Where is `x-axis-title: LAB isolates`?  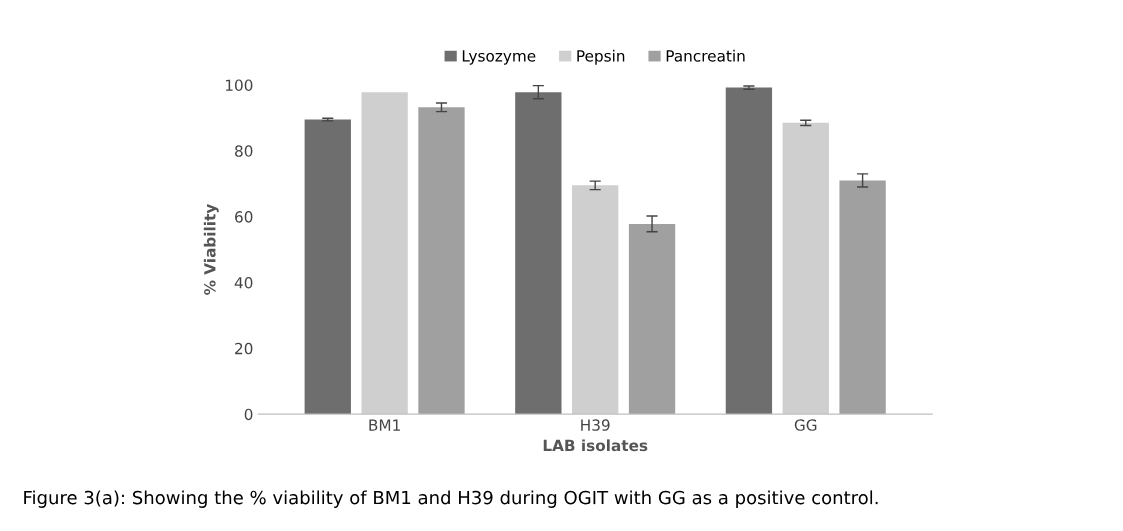 x-axis-title: LAB isolates is located at coordinates (595, 445).